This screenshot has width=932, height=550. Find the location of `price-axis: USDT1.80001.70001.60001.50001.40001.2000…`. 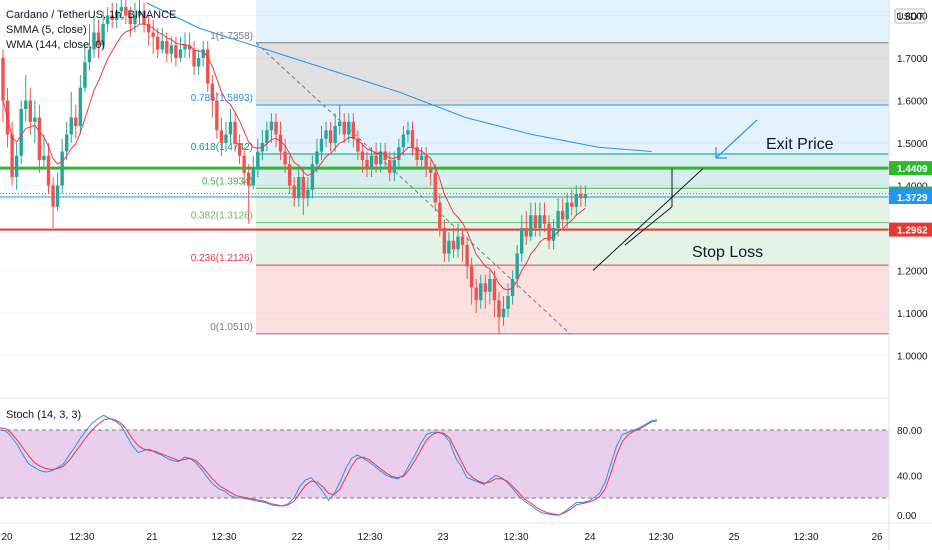

price-axis: USDT1.80001.70001.60001.50001.40001.2000… is located at coordinates (910, 275).